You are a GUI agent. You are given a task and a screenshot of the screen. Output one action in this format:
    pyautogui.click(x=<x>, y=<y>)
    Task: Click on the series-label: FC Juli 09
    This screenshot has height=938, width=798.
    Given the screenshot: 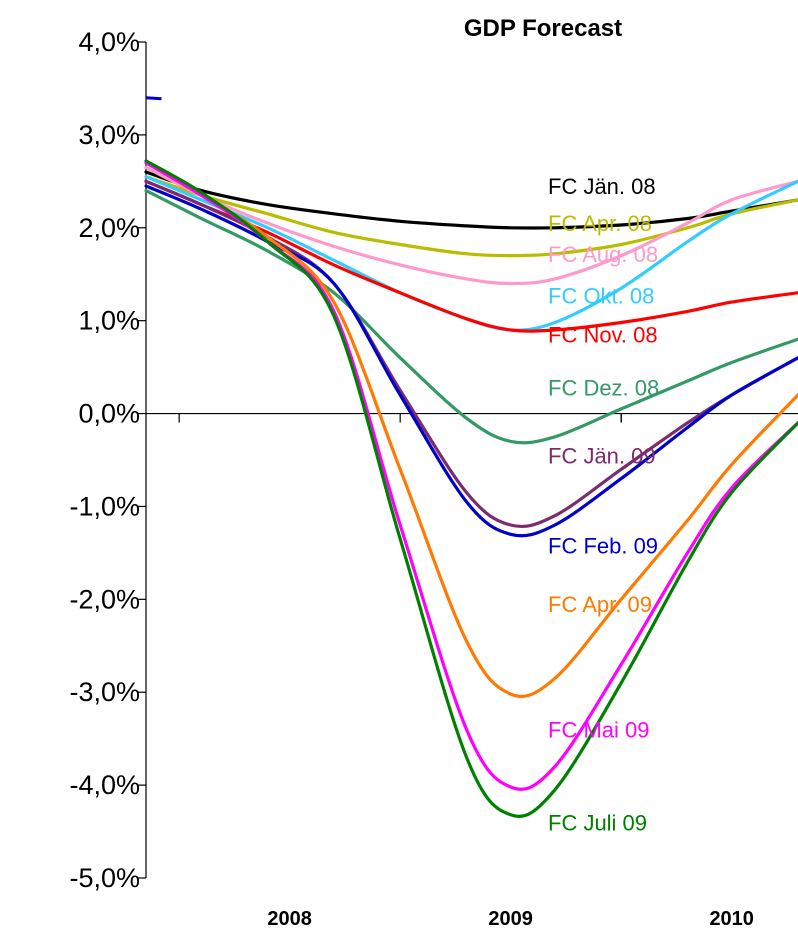 What is the action you would take?
    pyautogui.click(x=597, y=822)
    